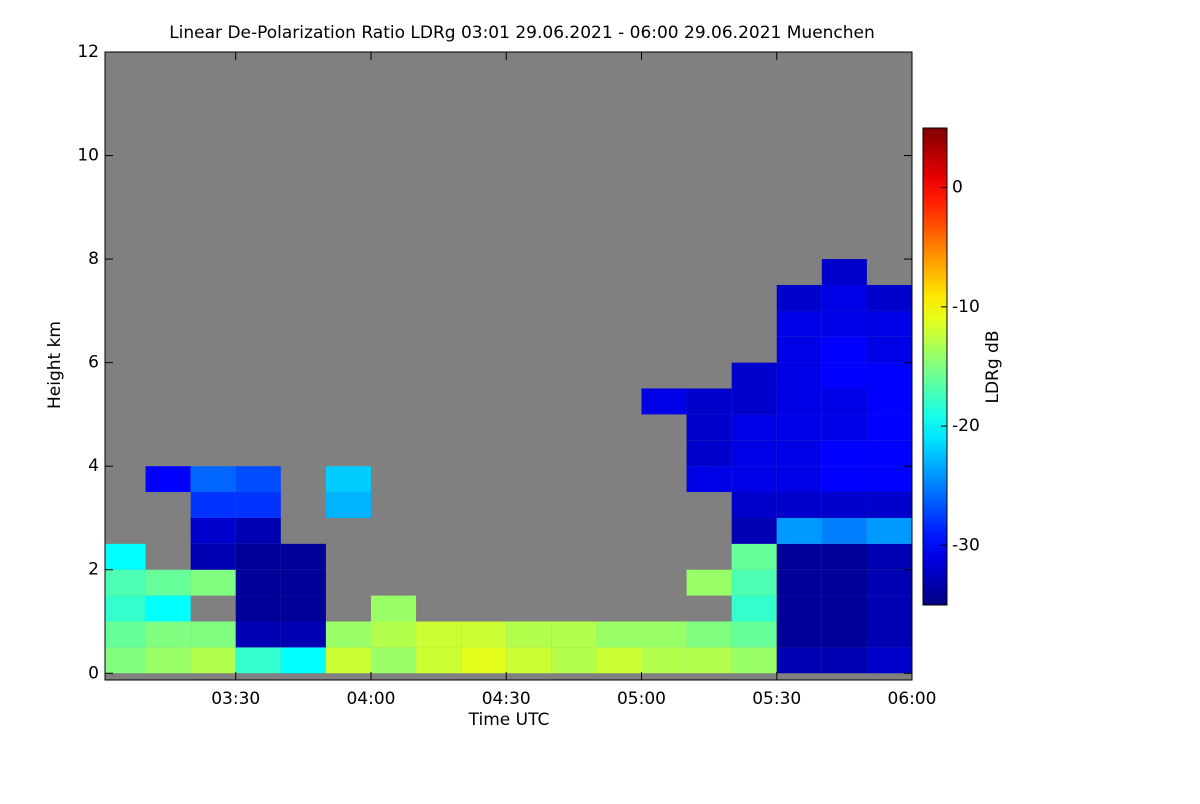  Describe the element at coordinates (506, 699) in the screenshot. I see `x-tick-label: 04:30` at that location.